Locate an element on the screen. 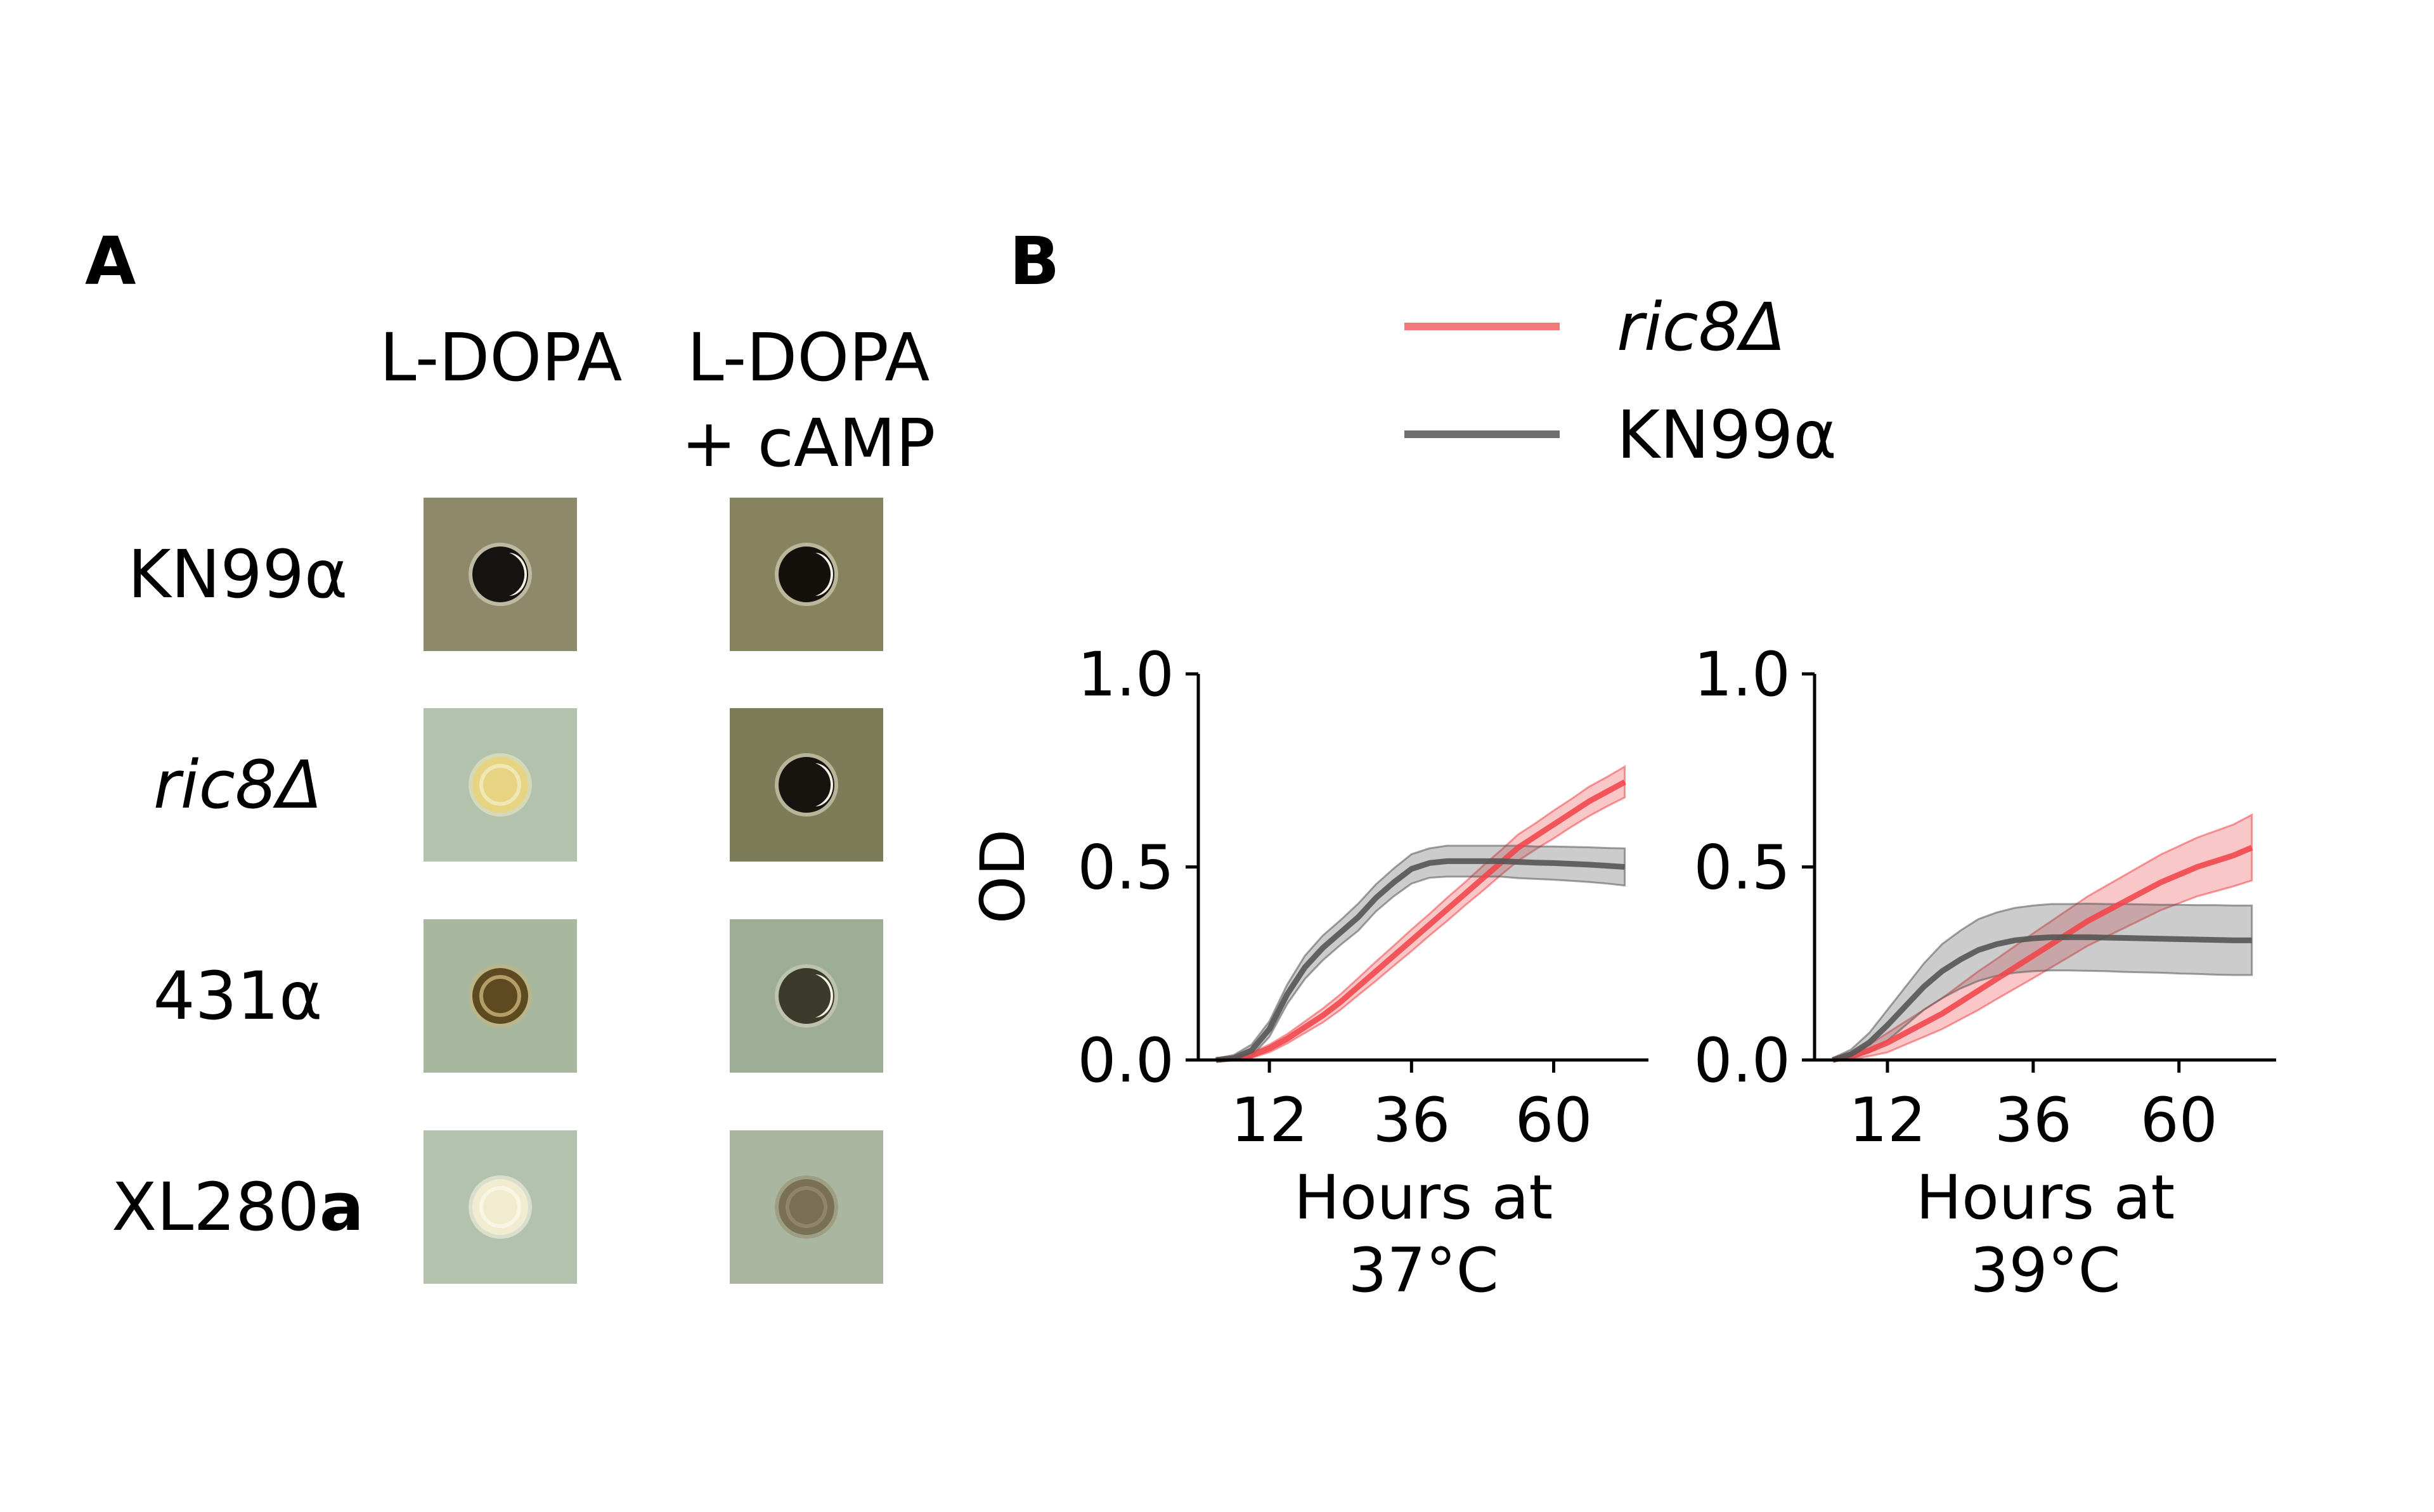 This screenshot has height=1512, width=2434. colony-spot-r2-c1 is located at coordinates (806, 996).